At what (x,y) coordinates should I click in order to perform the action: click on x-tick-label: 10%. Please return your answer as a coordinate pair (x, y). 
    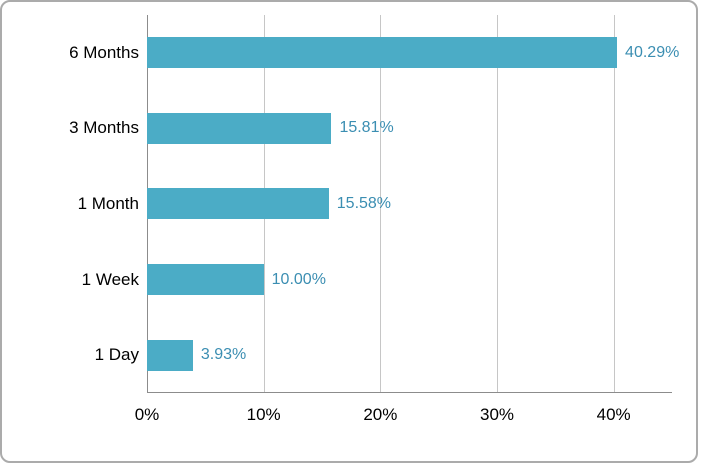
    Looking at the image, I should click on (263, 414).